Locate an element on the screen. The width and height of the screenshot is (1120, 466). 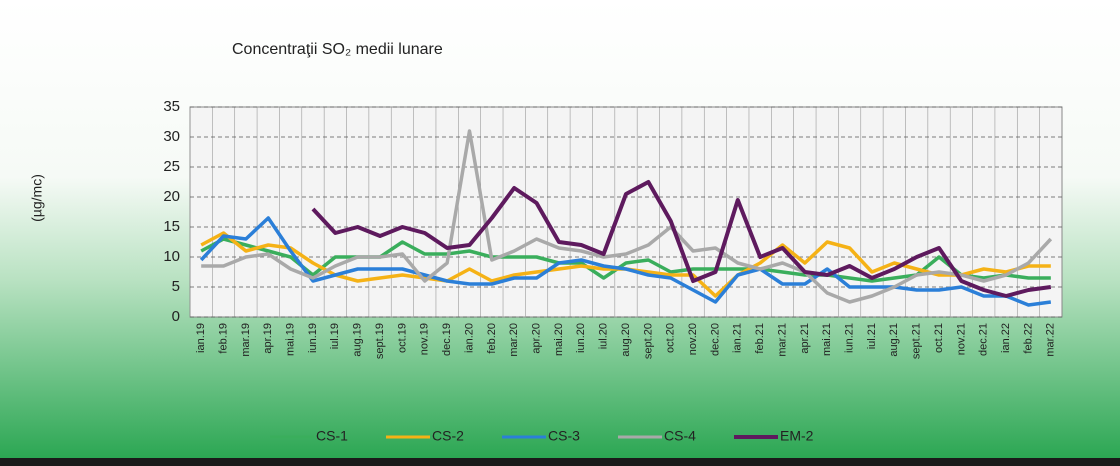
x-tick-label: mai.19 is located at coordinates (291, 339).